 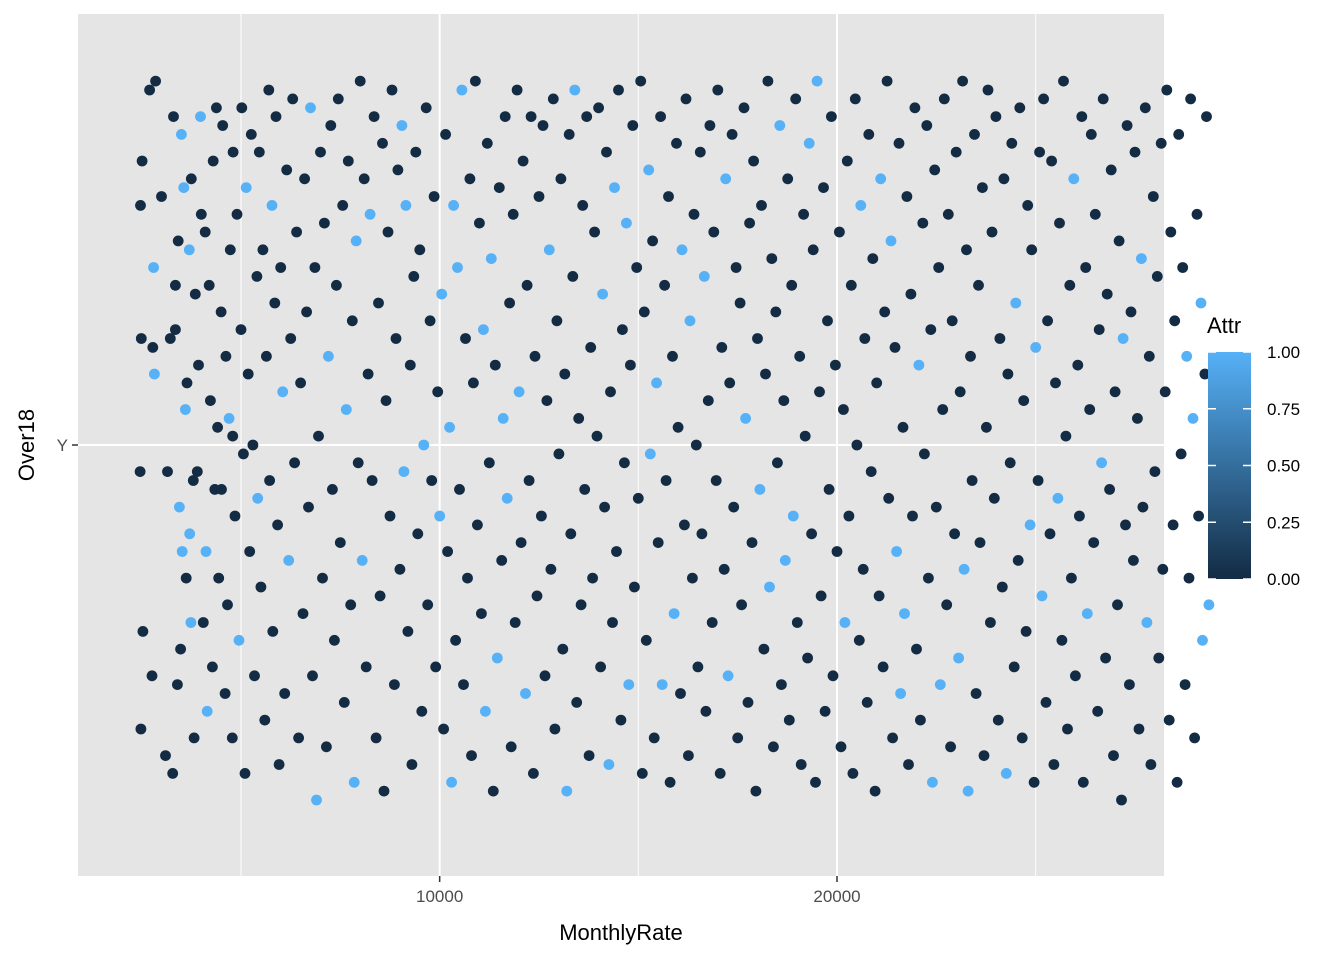 I want to click on legend-break-label: 0.75, so click(x=1283, y=409).